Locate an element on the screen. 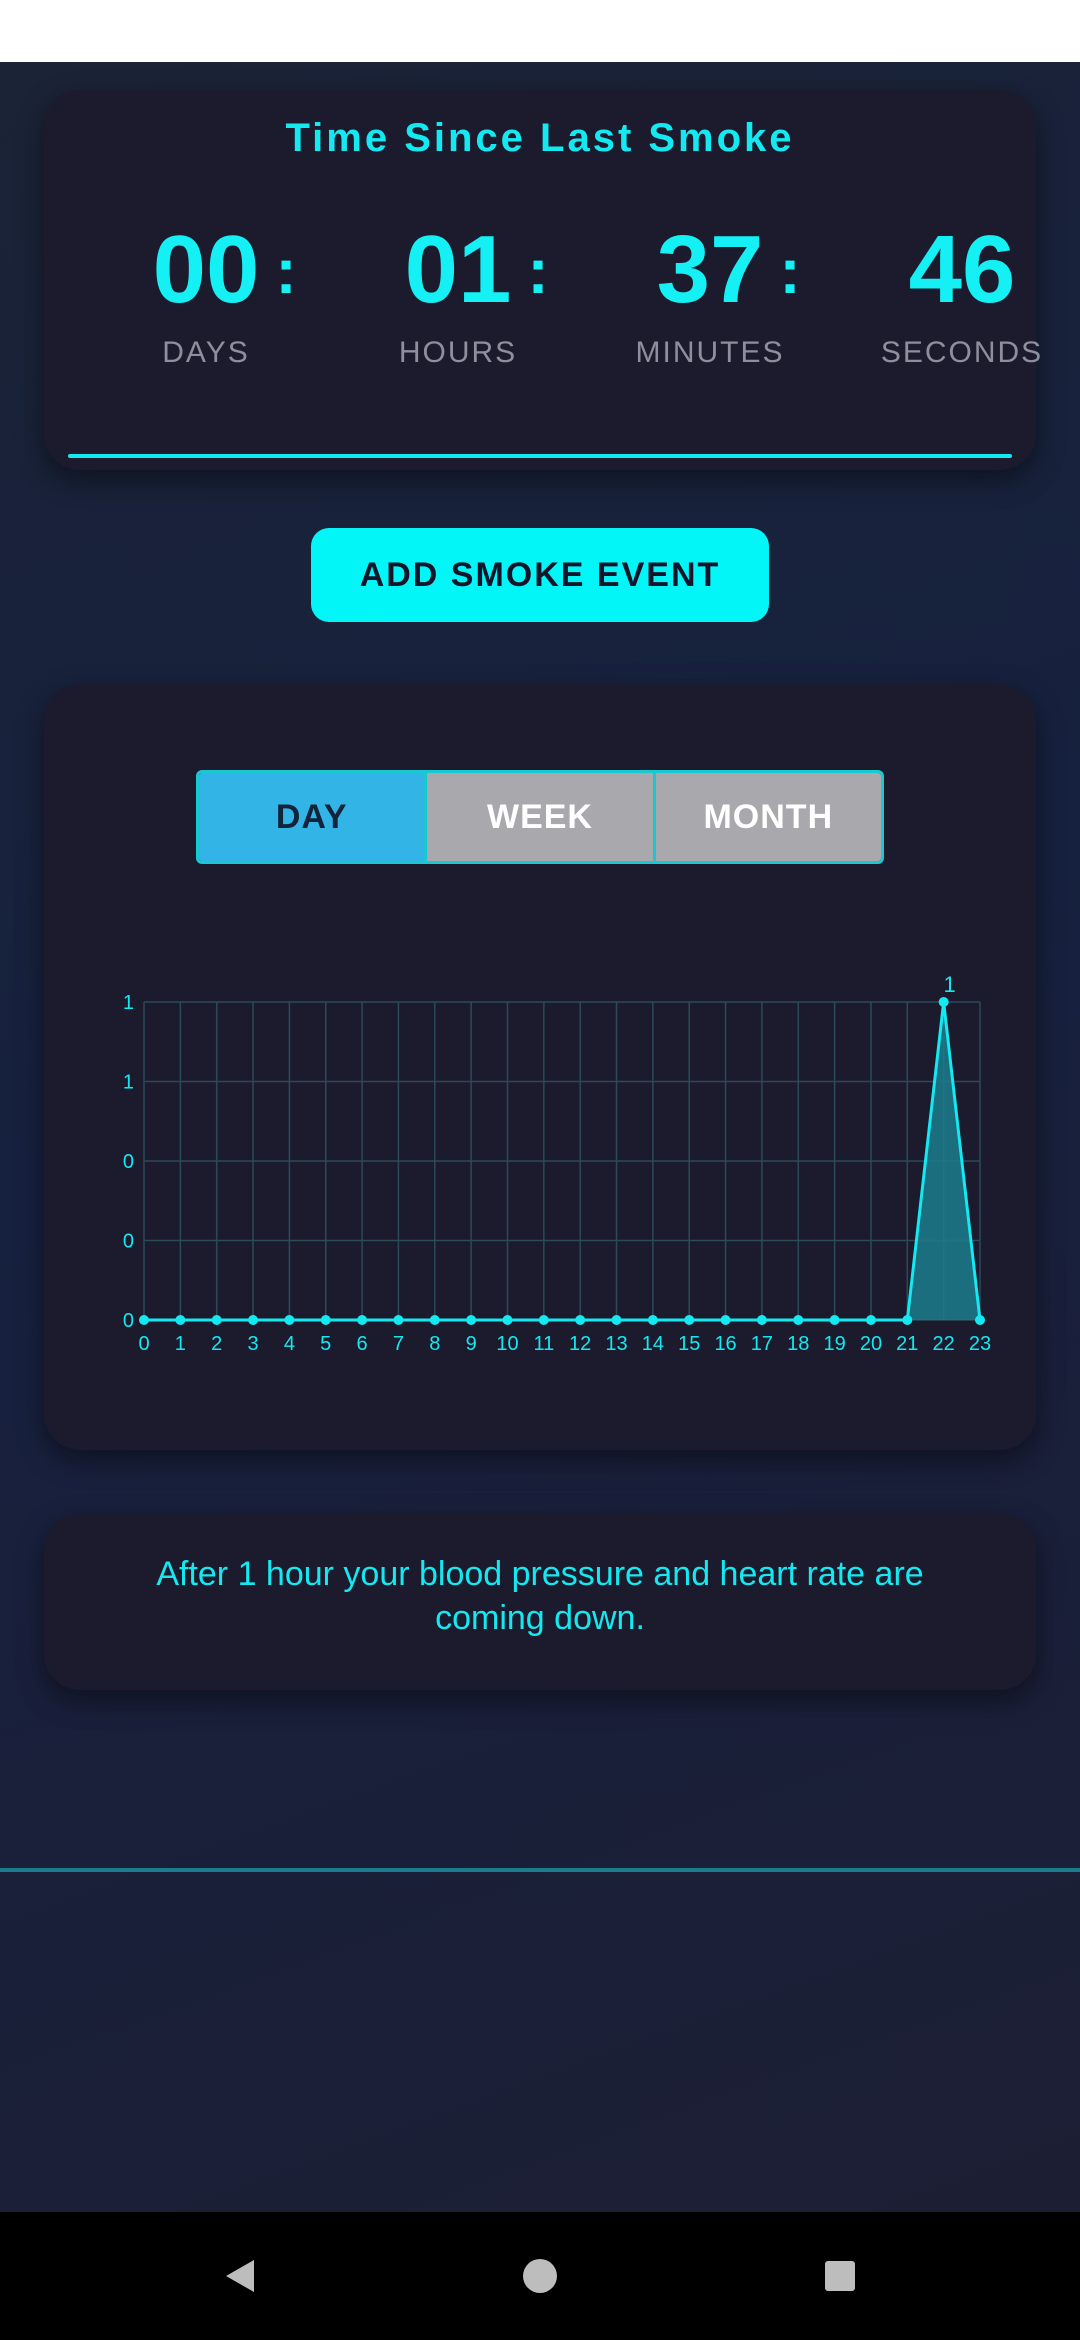  x-tick-label: 2 is located at coordinates (216, 1344).